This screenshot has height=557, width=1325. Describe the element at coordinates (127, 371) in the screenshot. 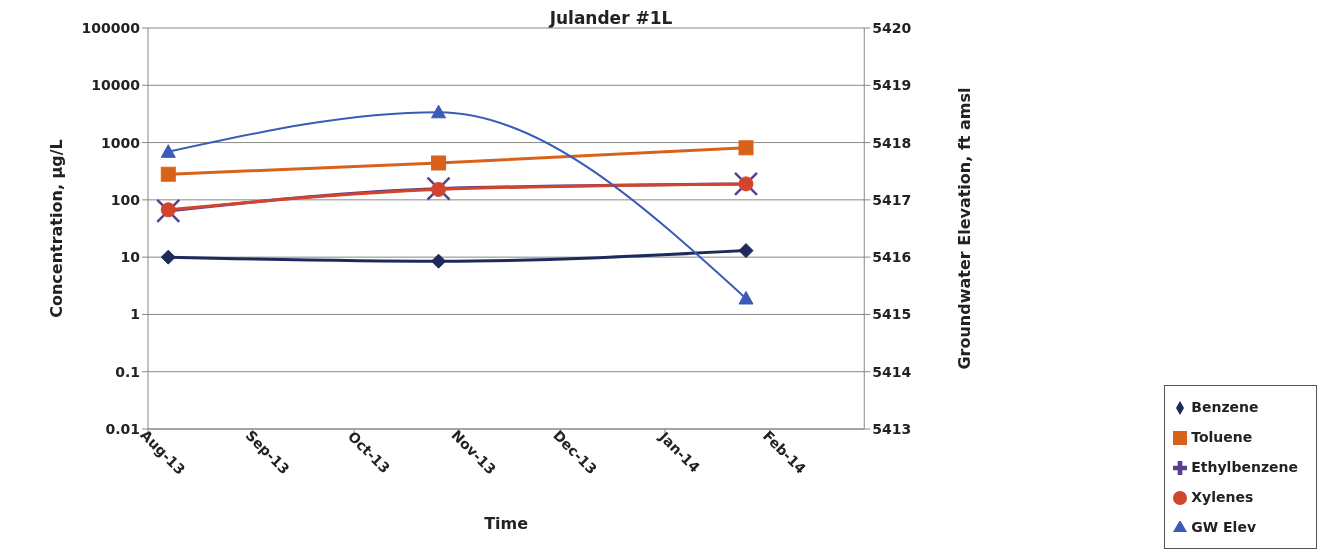

I see `y-tick-label: 0.1` at that location.